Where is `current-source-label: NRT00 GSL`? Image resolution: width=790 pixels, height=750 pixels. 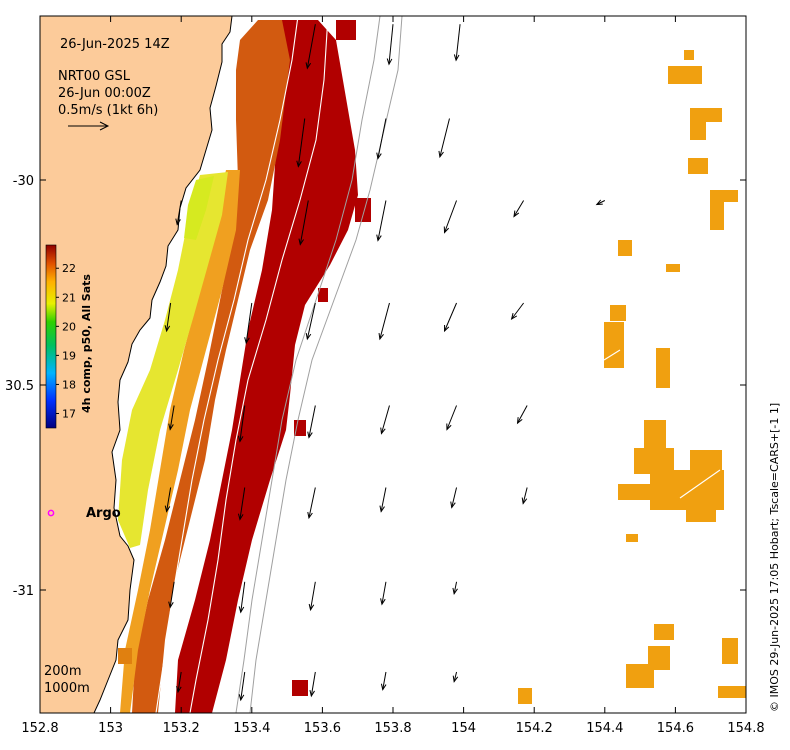 current-source-label: NRT00 GSL is located at coordinates (94, 76).